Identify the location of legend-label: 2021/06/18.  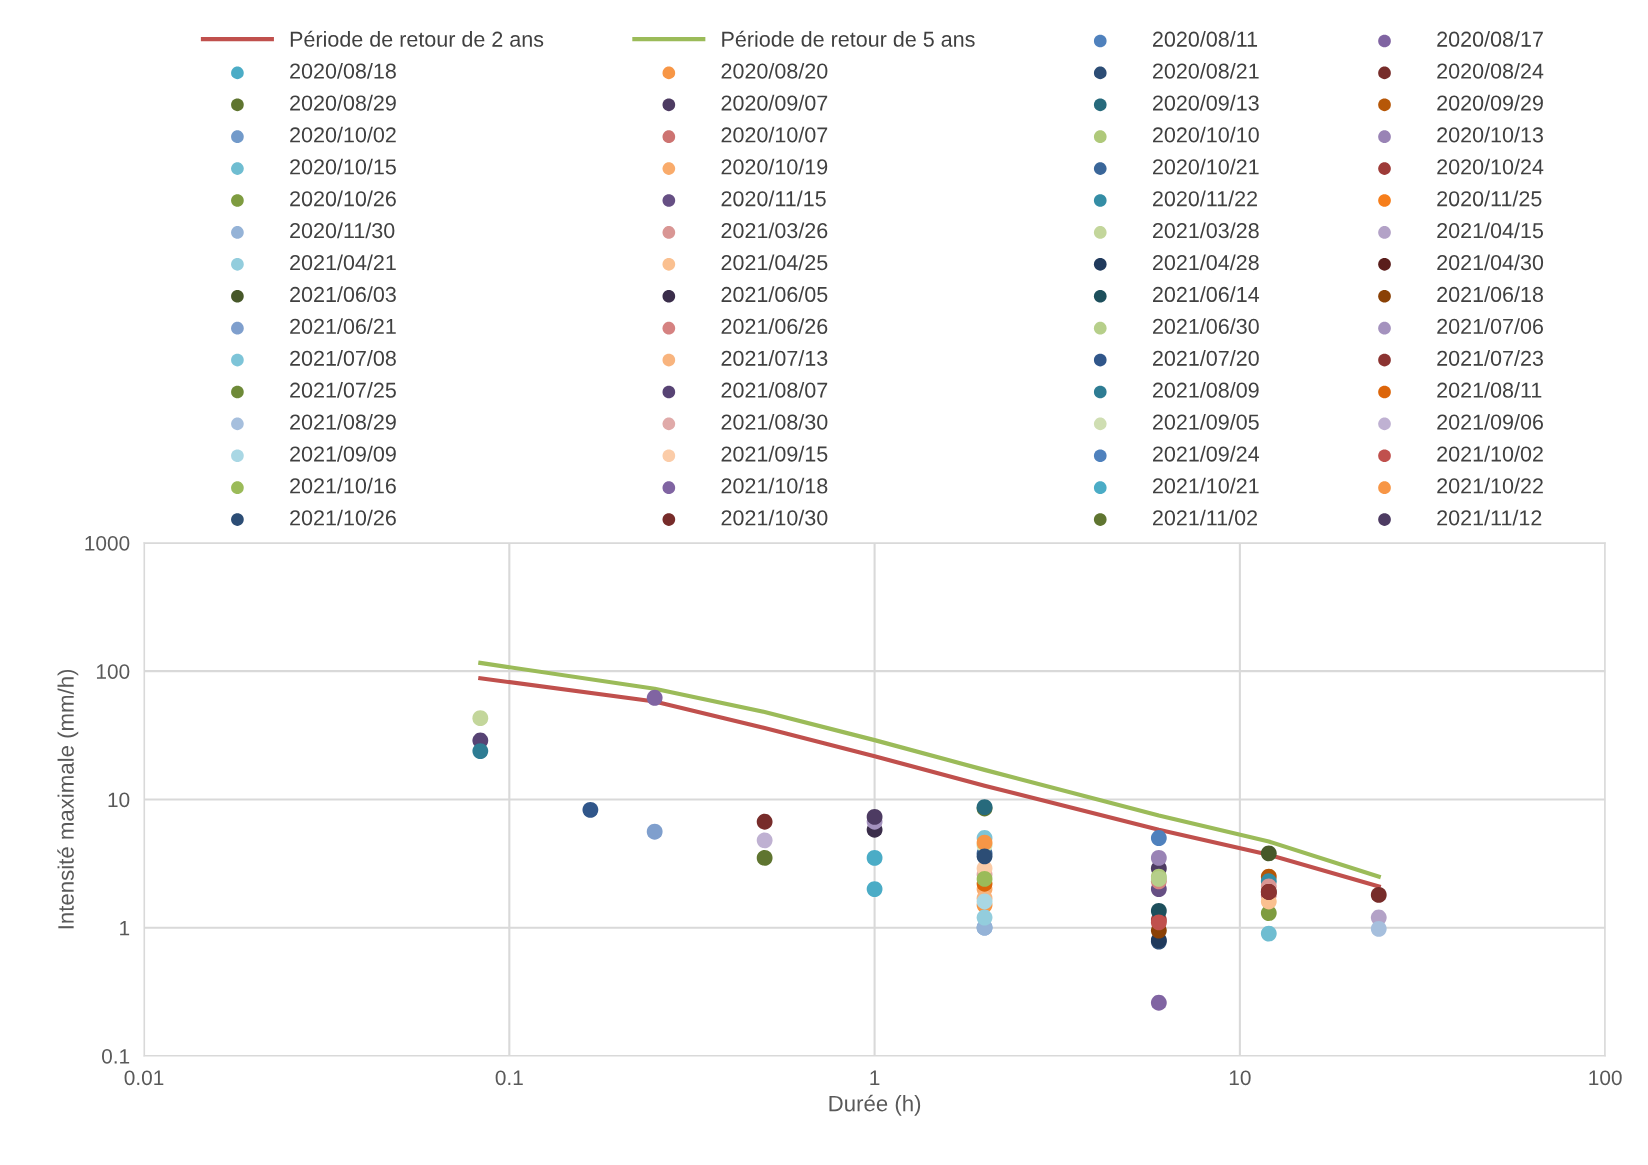
(1490, 294).